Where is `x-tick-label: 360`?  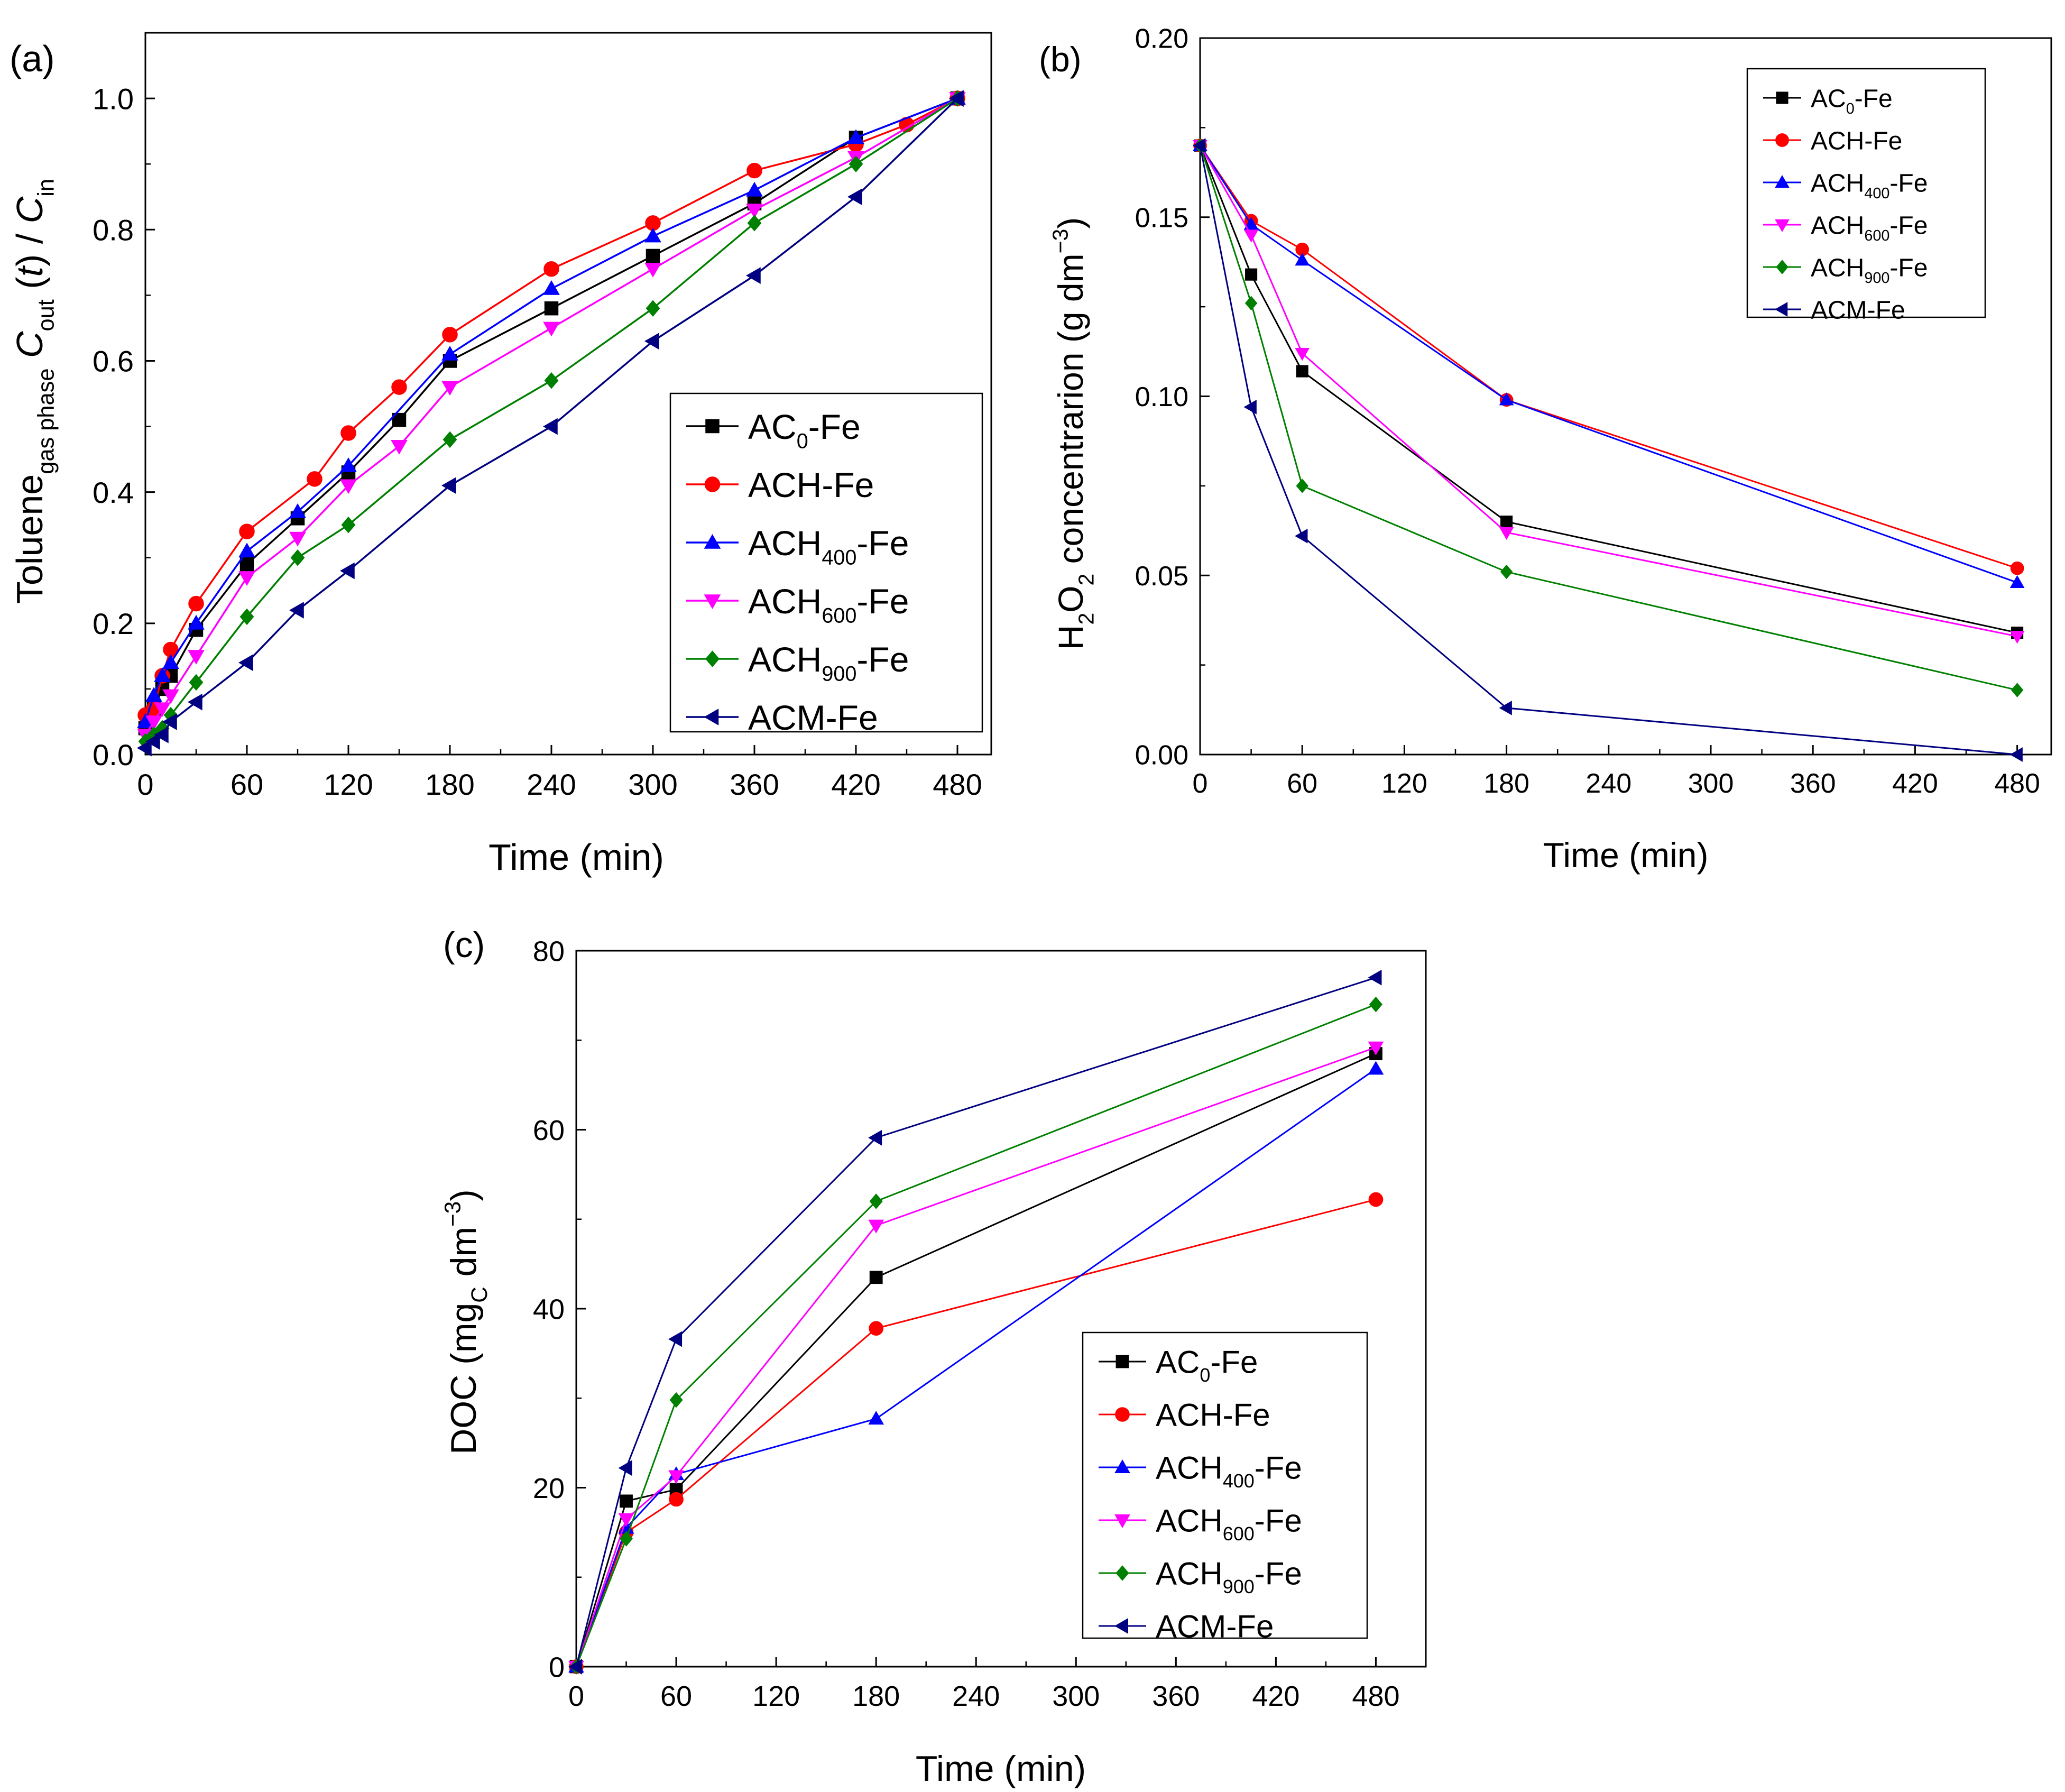 x-tick-label: 360 is located at coordinates (754, 784).